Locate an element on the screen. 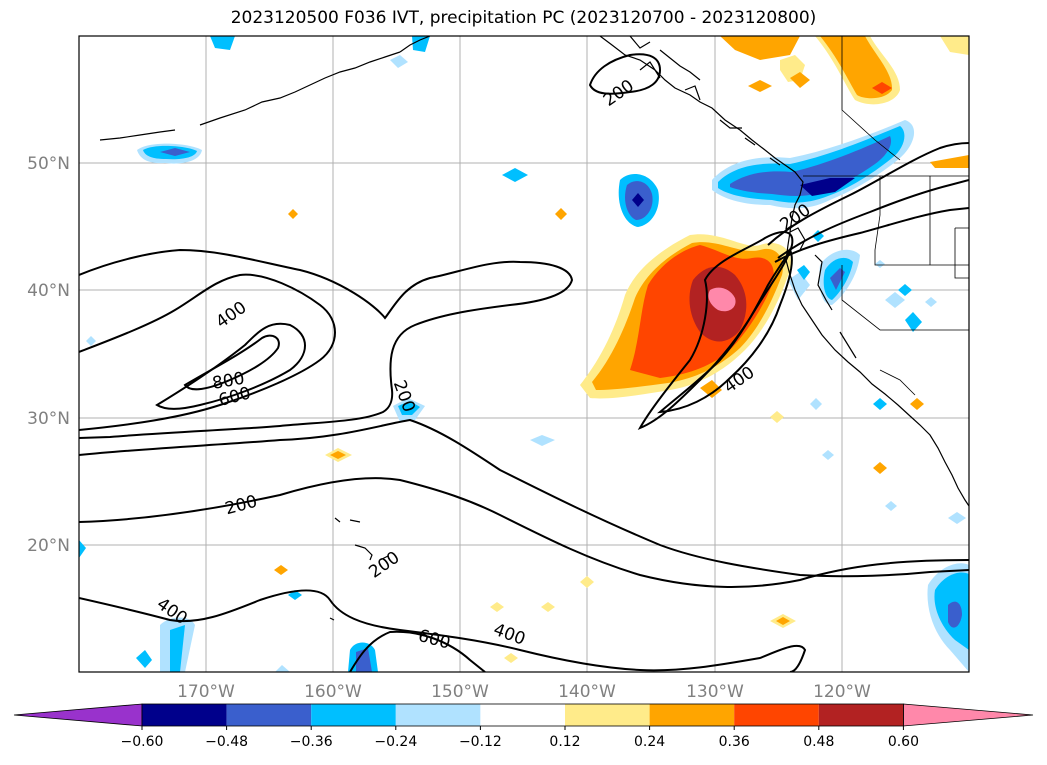  lon-label: 160°W is located at coordinates (333, 692).